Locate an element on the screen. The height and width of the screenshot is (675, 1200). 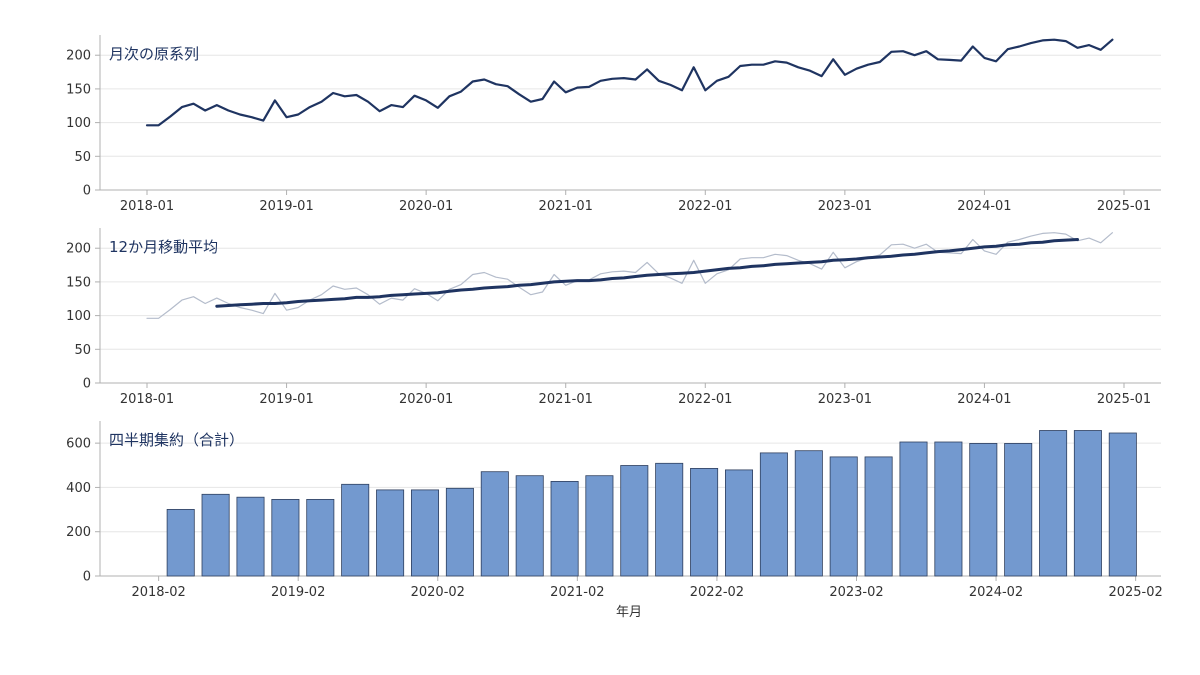
panel-title-monthly-raw: 月次の原系列 is located at coordinates (154, 54).